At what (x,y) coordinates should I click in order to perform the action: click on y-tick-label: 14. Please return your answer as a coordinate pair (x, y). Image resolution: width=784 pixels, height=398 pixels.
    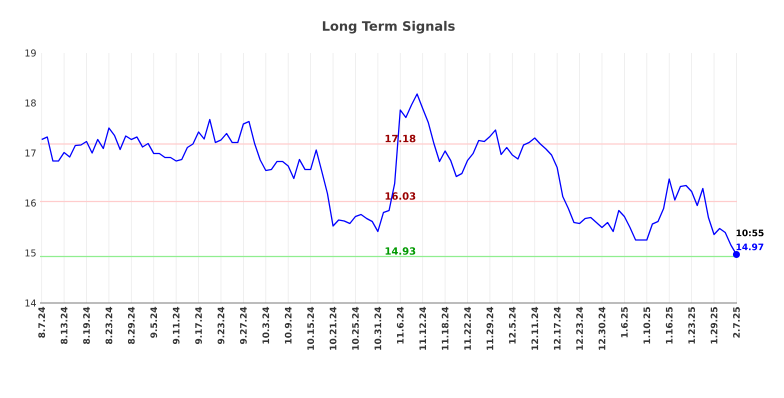
    Looking at the image, I should click on (30, 303).